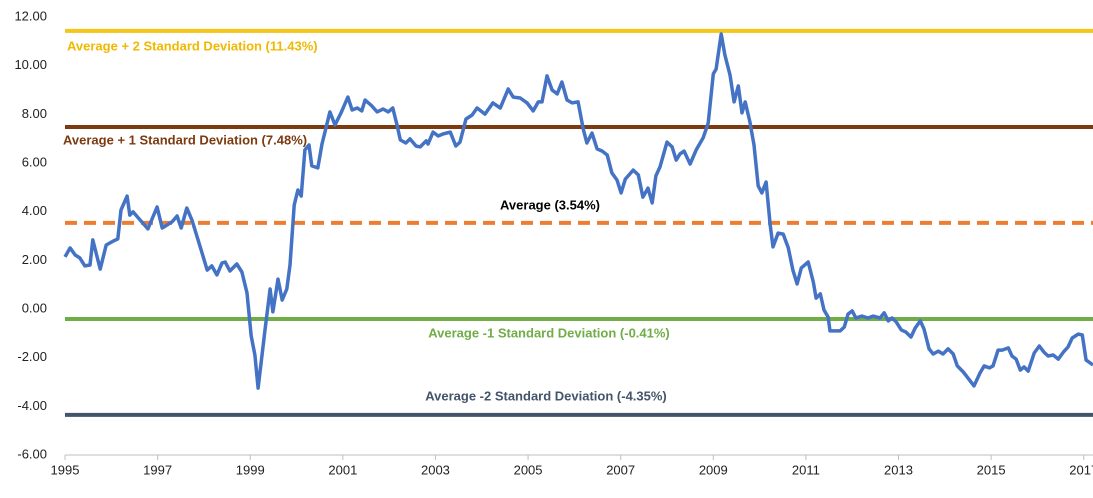 The width and height of the screenshot is (1093, 498). What do you see at coordinates (30, 15) in the screenshot?
I see `y-tick-label: 12.00` at bounding box center [30, 15].